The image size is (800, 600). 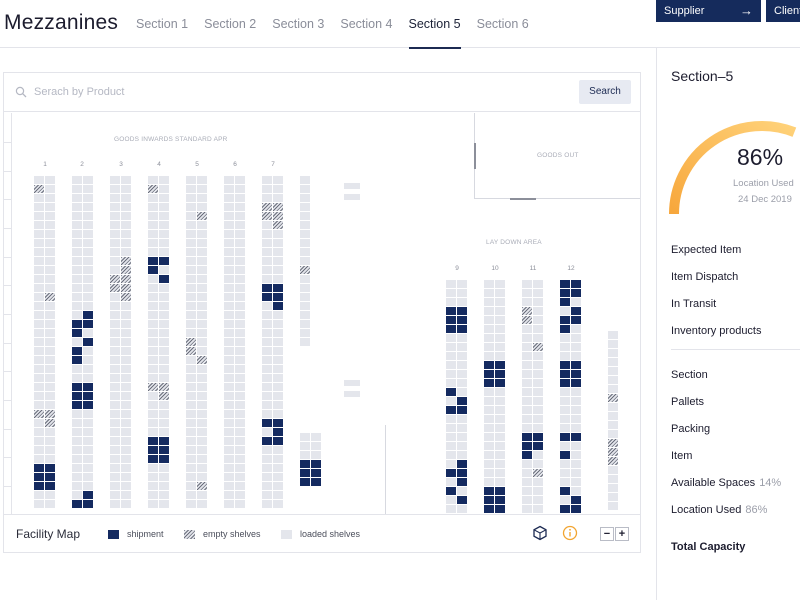 What do you see at coordinates (230, 24) in the screenshot?
I see `tab-section-2: Section 2` at bounding box center [230, 24].